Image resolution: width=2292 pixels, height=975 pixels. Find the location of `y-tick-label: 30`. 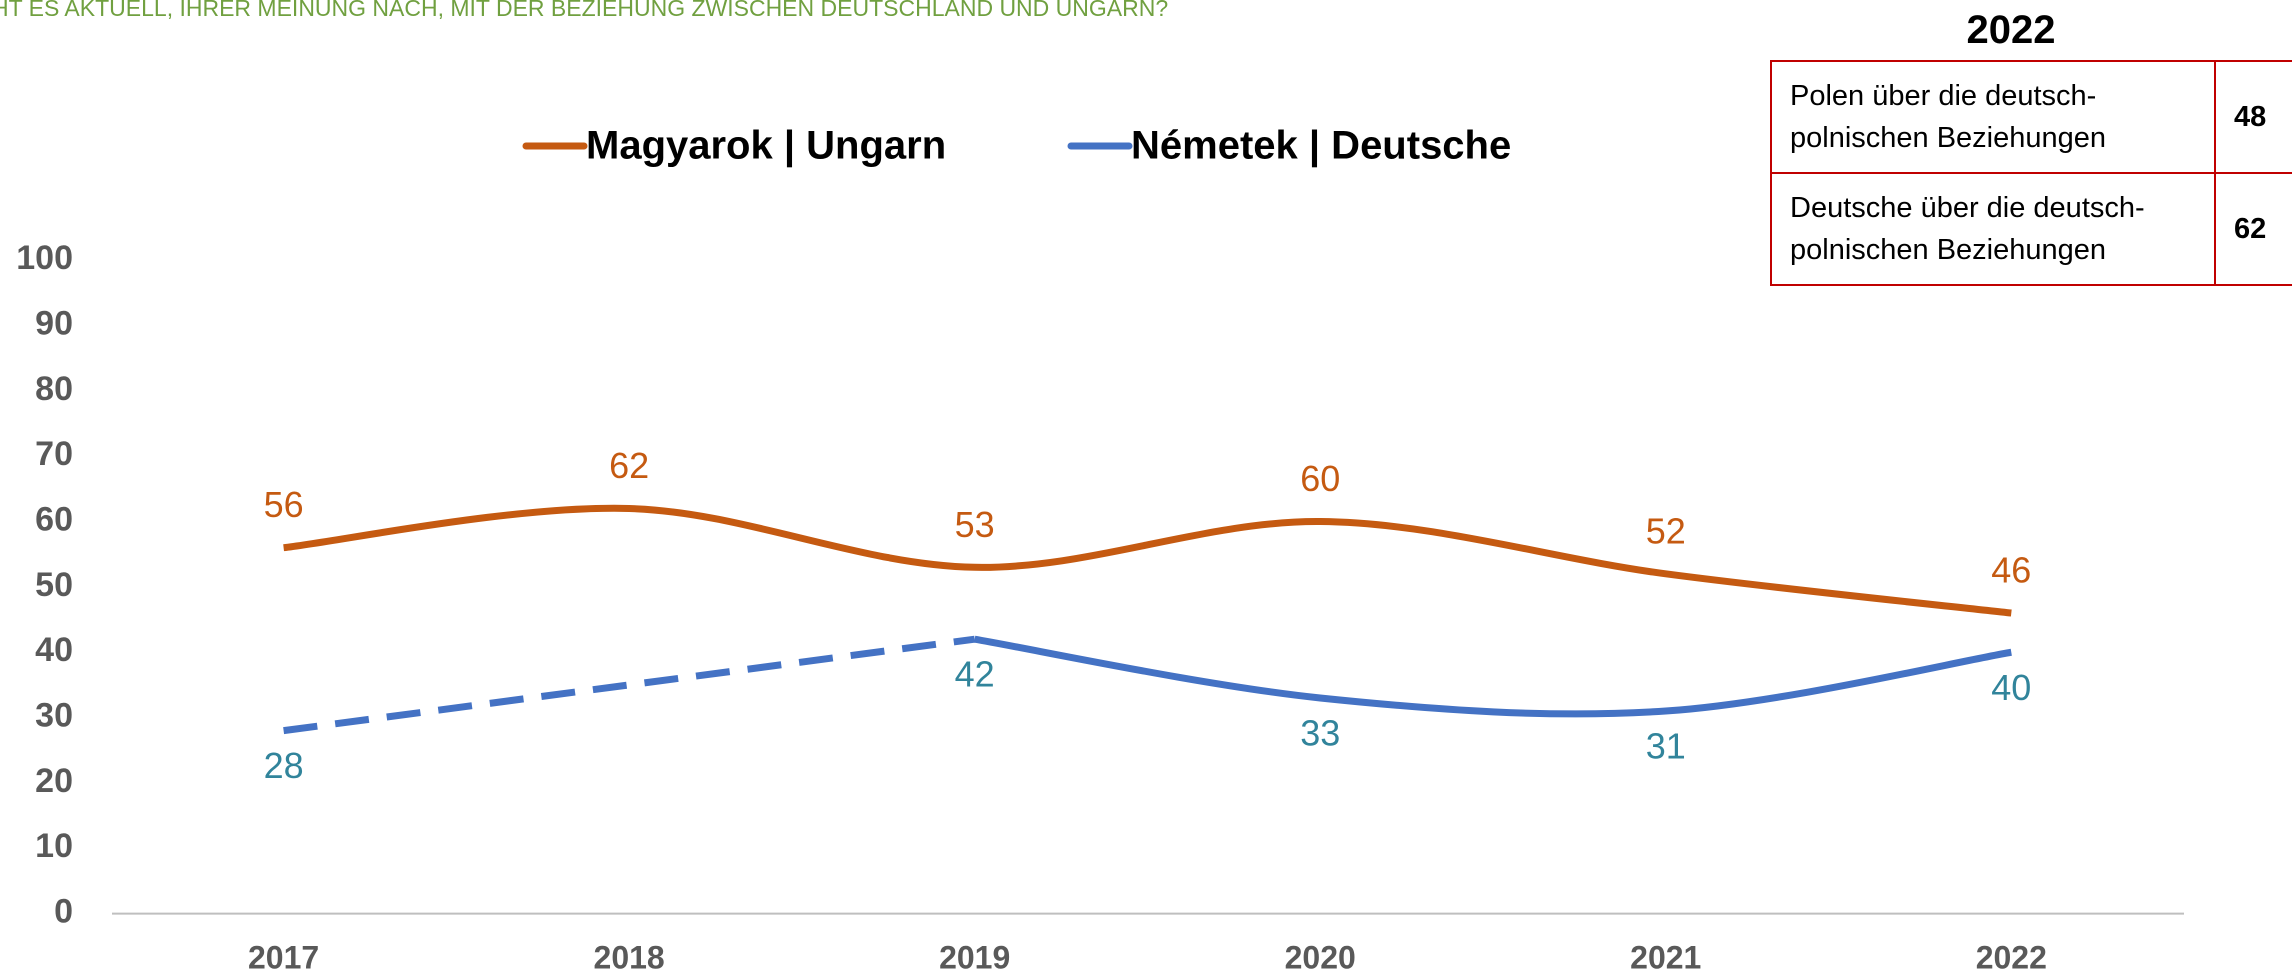

y-tick-label: 30 is located at coordinates (54, 716).